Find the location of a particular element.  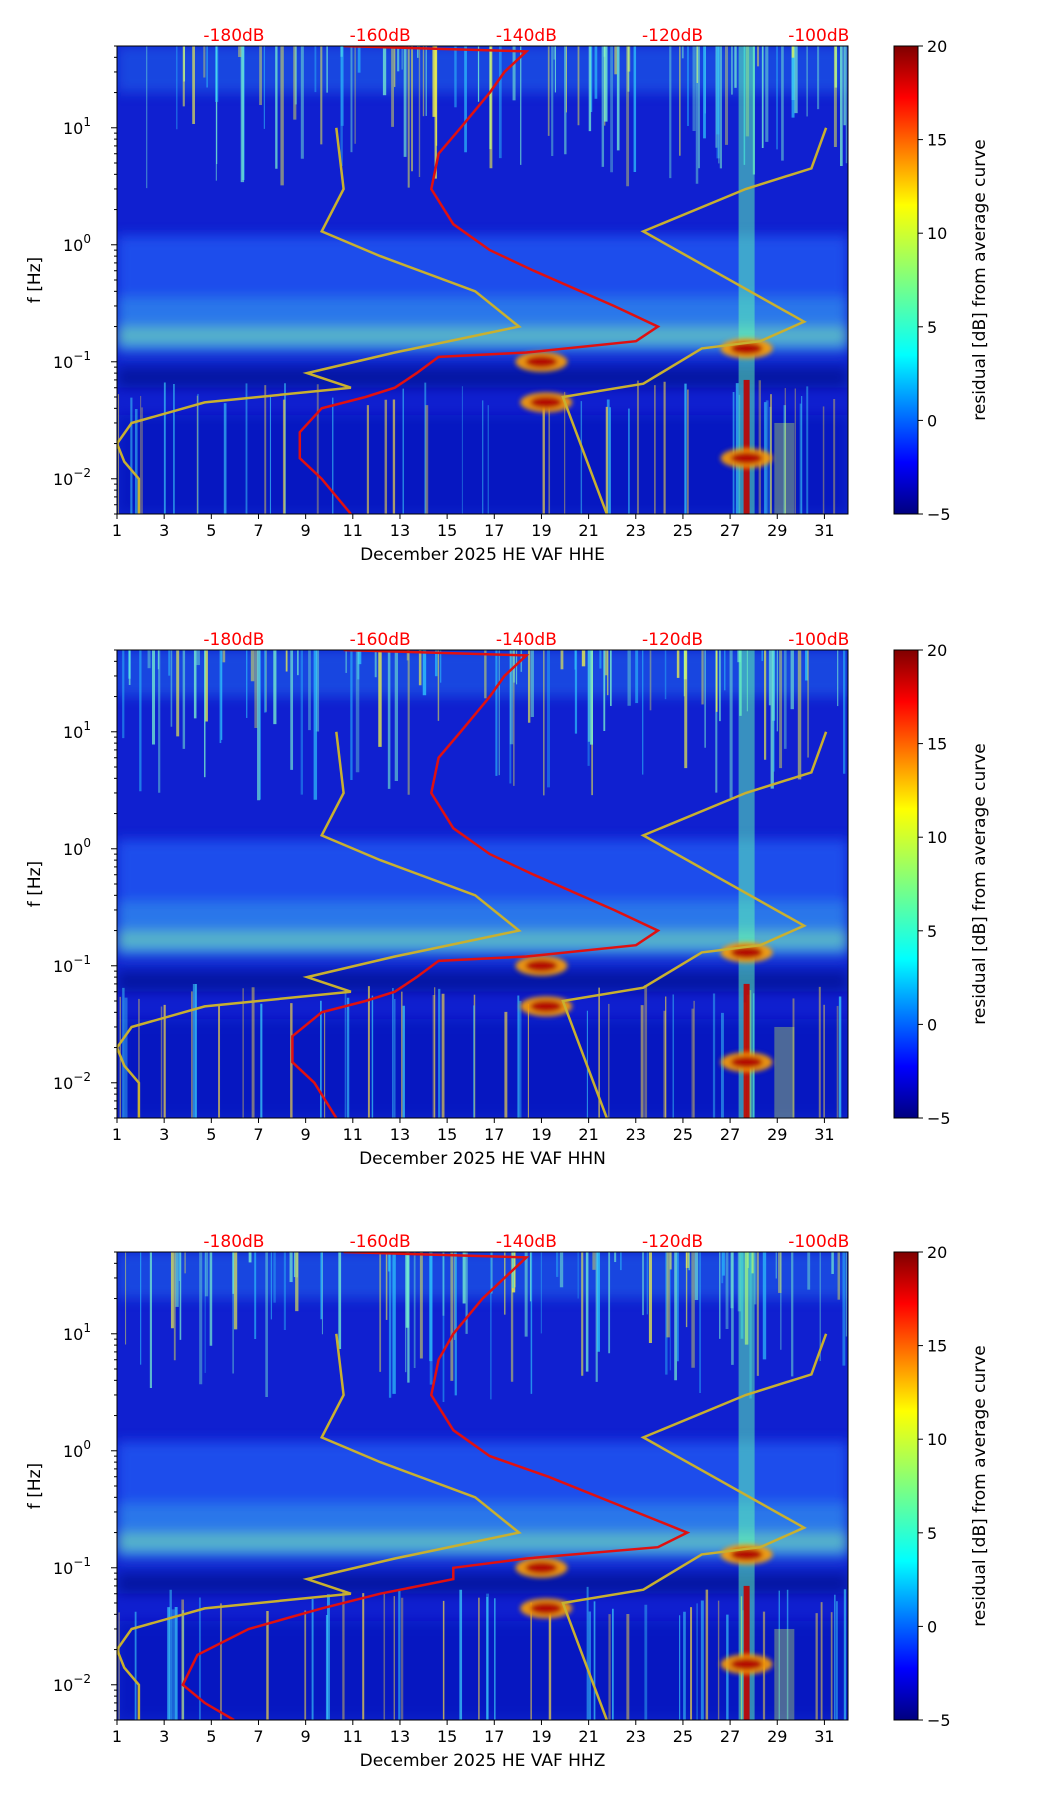

x-axis-label: December 2025 HE VAF HHZ is located at coordinates (483, 1761).